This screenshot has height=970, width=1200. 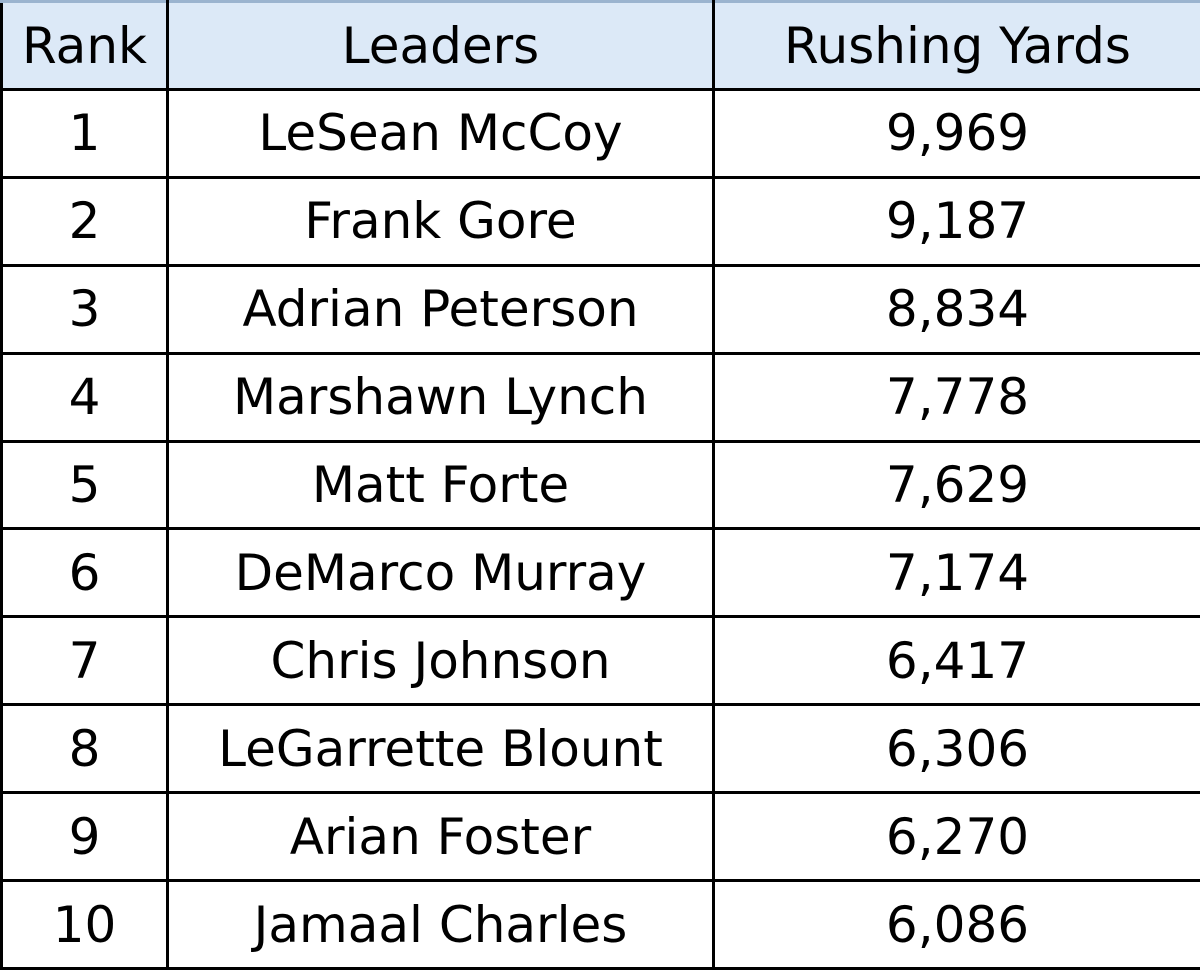 I want to click on table-row: 9 Arian Foster 6,270, so click(x=600, y=837).